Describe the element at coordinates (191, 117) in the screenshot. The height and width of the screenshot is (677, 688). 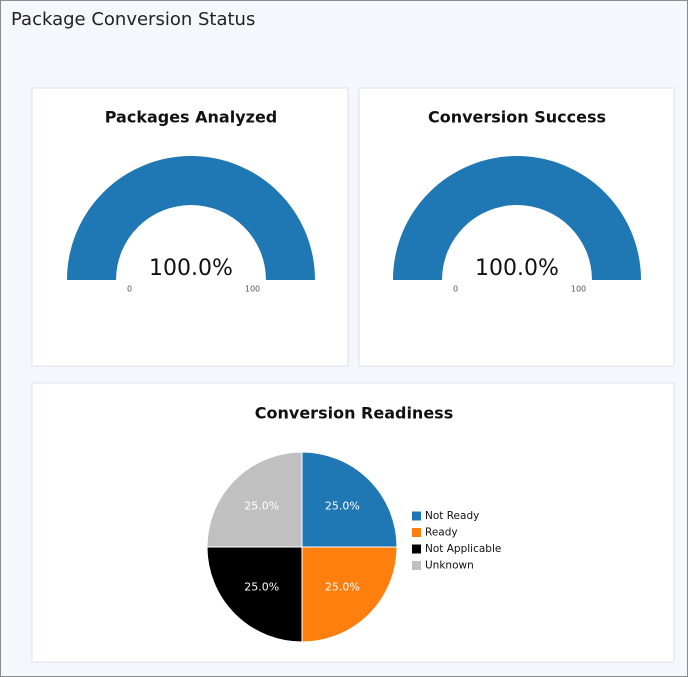
I see `chart-title: Packages Analyzed` at that location.